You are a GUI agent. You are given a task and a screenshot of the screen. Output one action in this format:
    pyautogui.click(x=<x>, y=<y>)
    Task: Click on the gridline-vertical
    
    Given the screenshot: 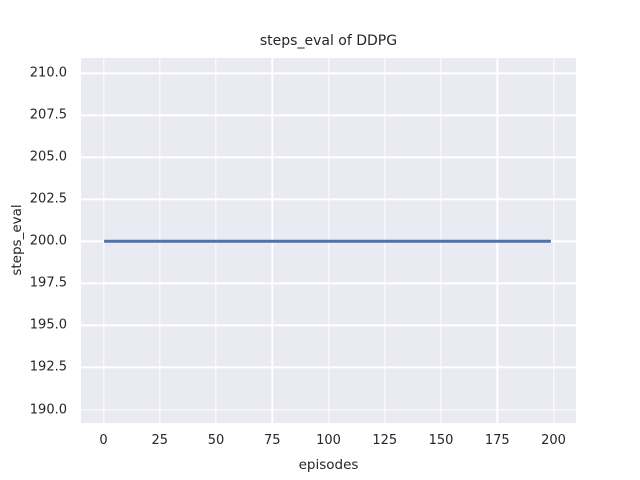 What is the action you would take?
    pyautogui.click(x=553, y=240)
    